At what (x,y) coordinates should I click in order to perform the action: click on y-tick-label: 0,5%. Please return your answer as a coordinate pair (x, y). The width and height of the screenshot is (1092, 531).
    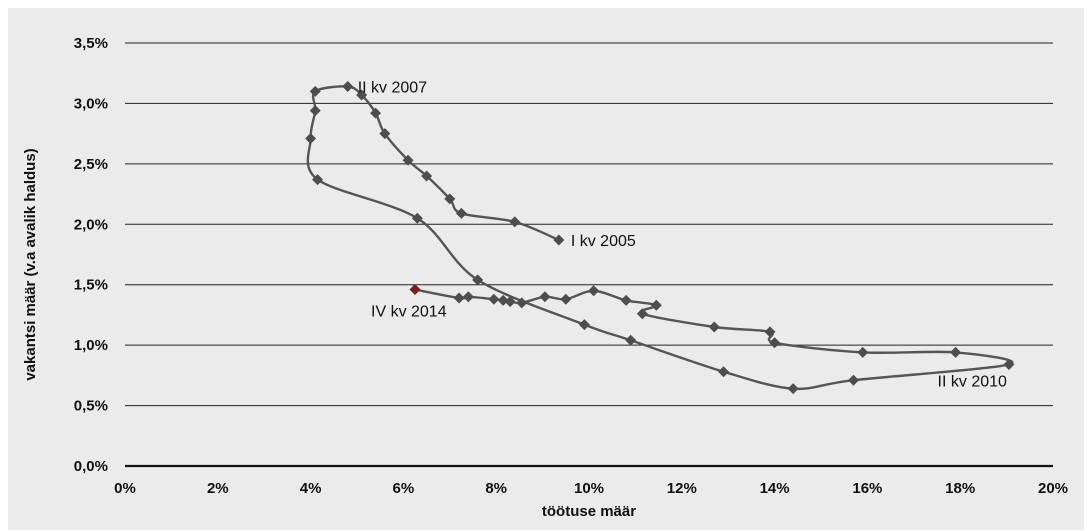
    Looking at the image, I should click on (91, 406).